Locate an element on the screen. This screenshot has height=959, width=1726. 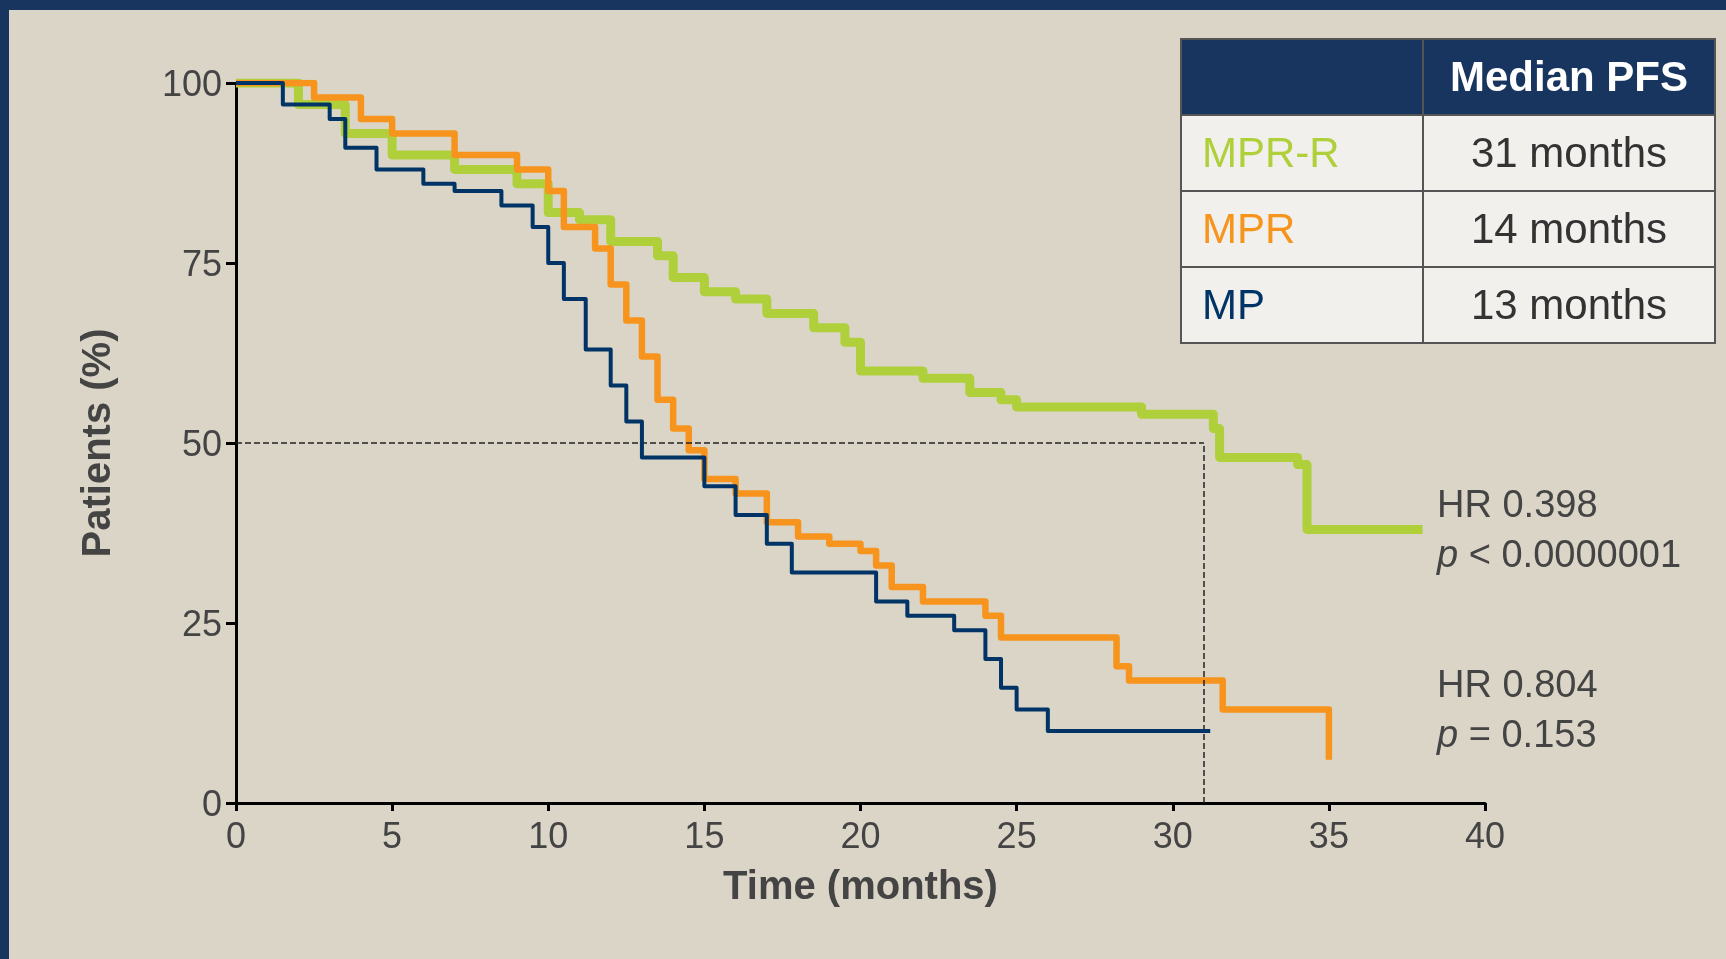
x-tick-label: 25 is located at coordinates (1016, 835).